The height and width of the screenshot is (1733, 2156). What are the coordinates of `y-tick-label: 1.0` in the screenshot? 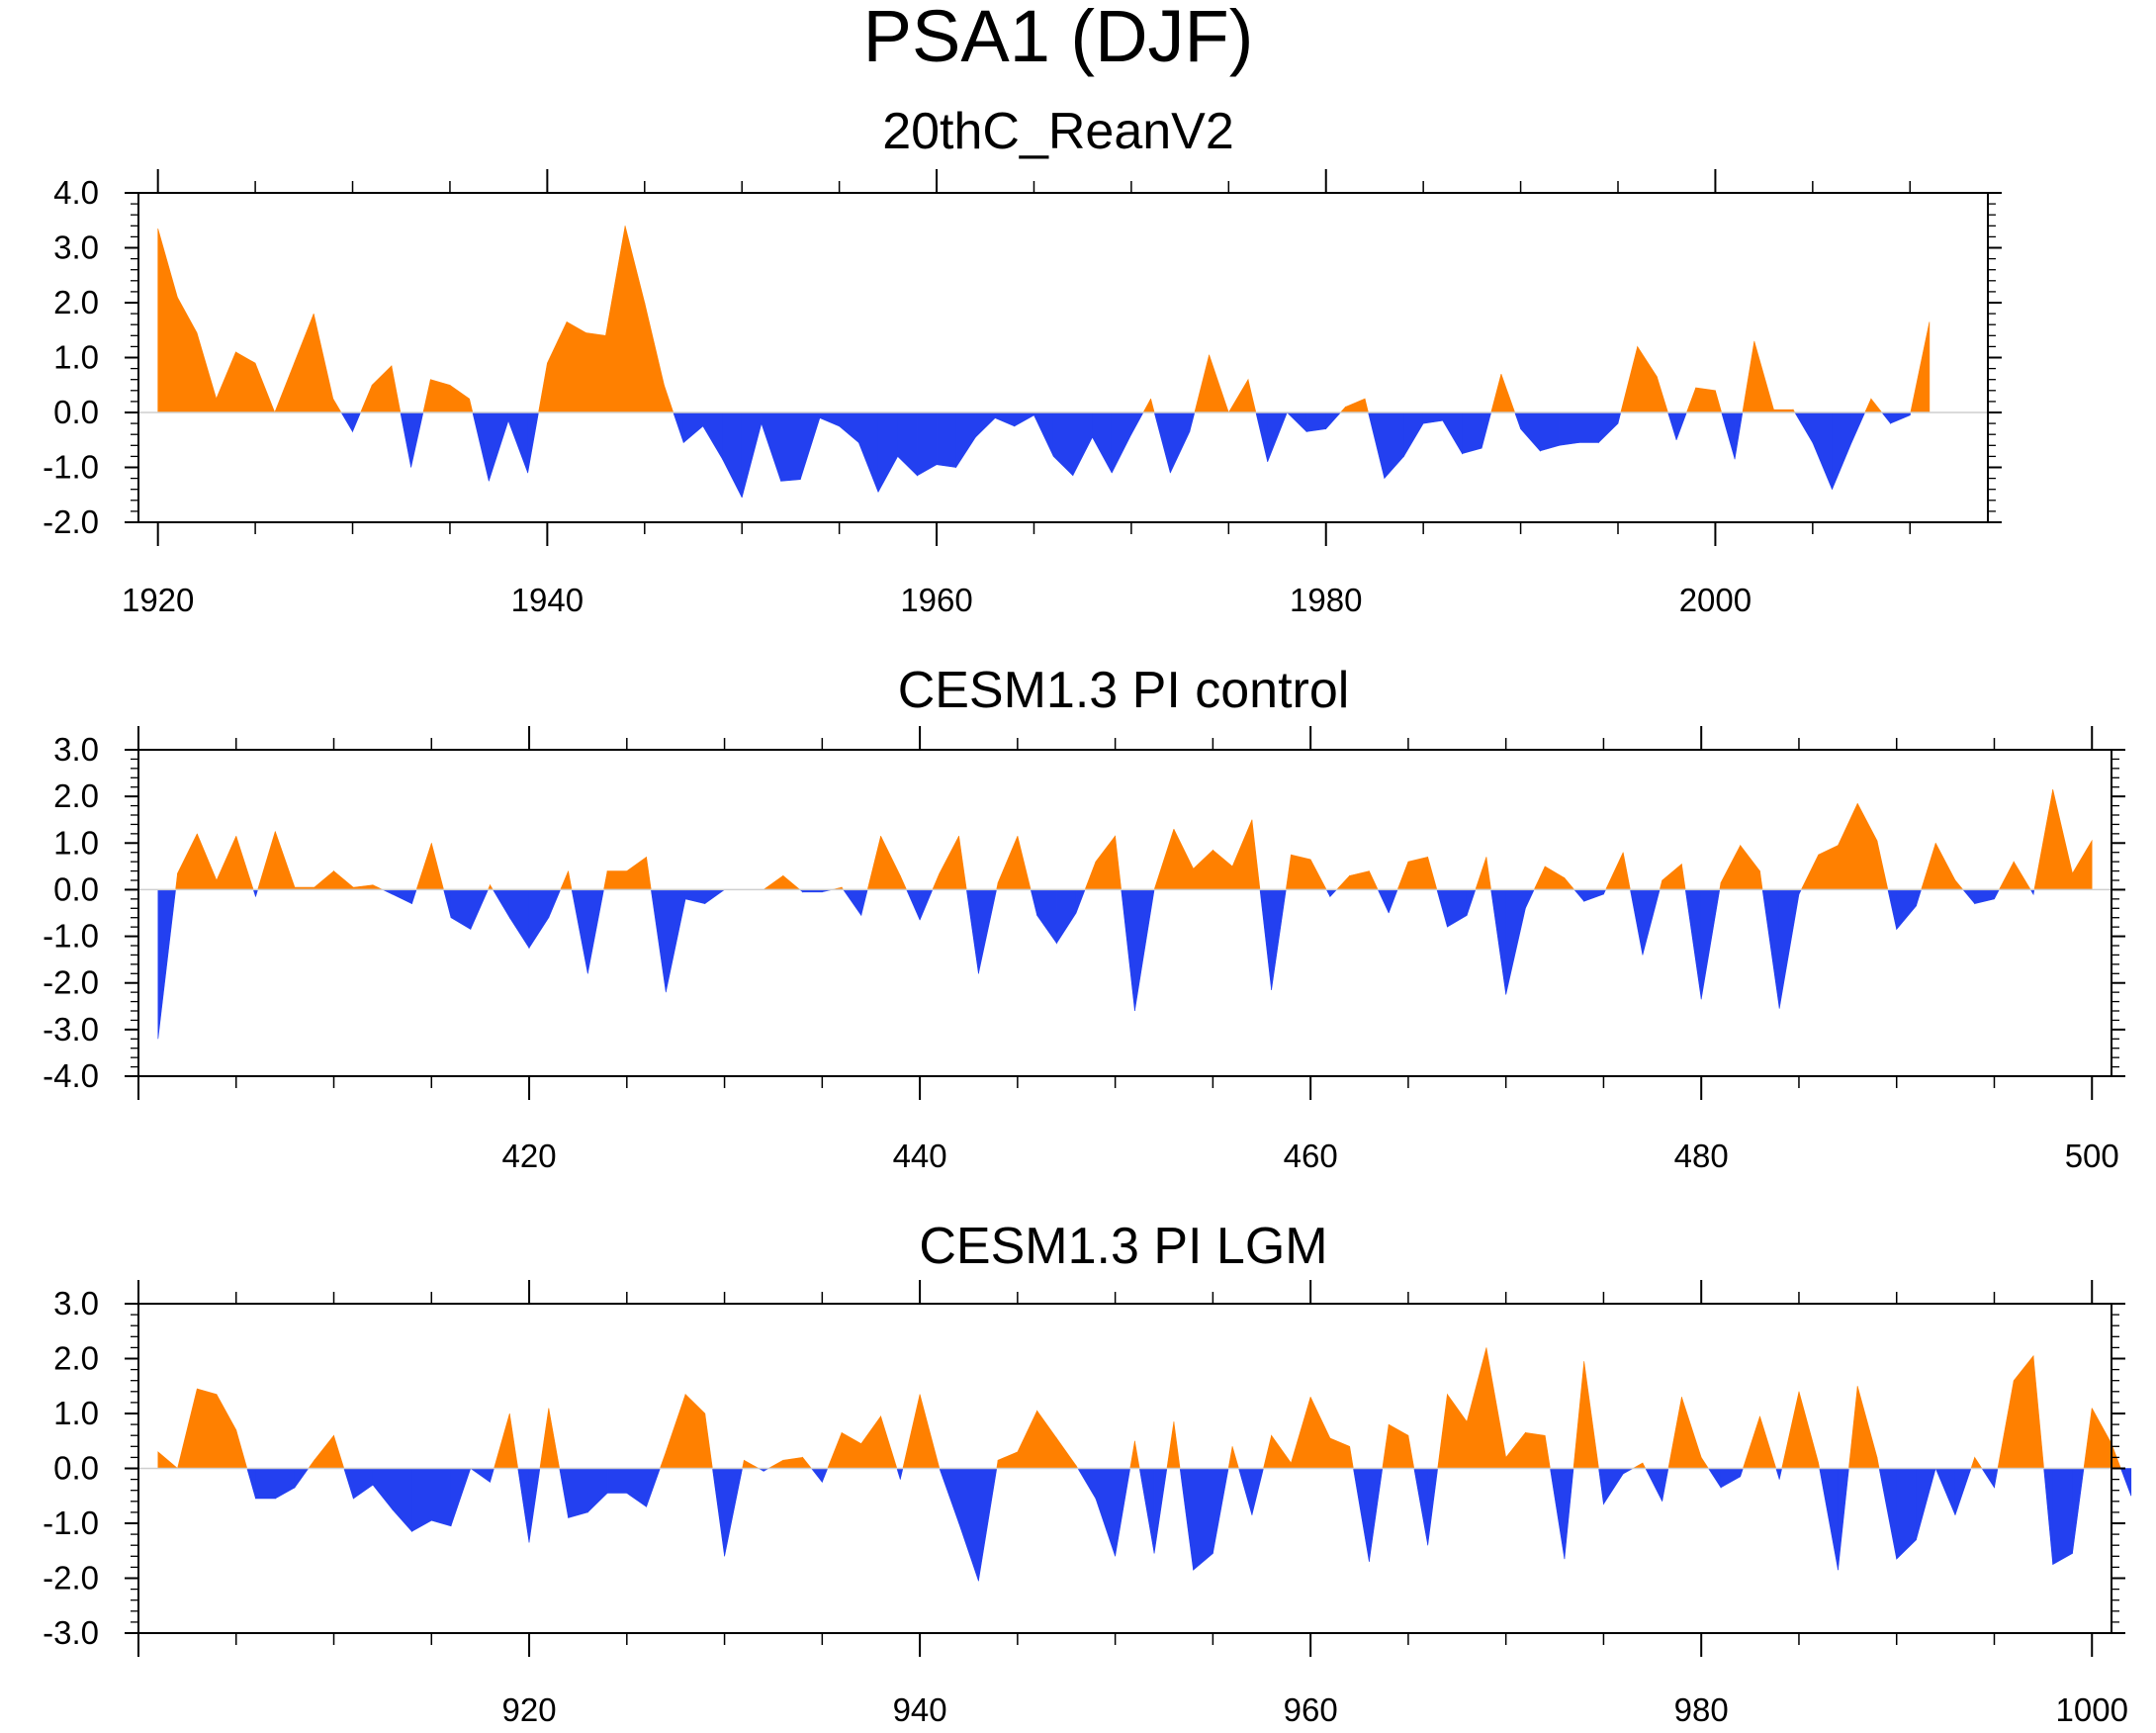 It's located at (76, 357).